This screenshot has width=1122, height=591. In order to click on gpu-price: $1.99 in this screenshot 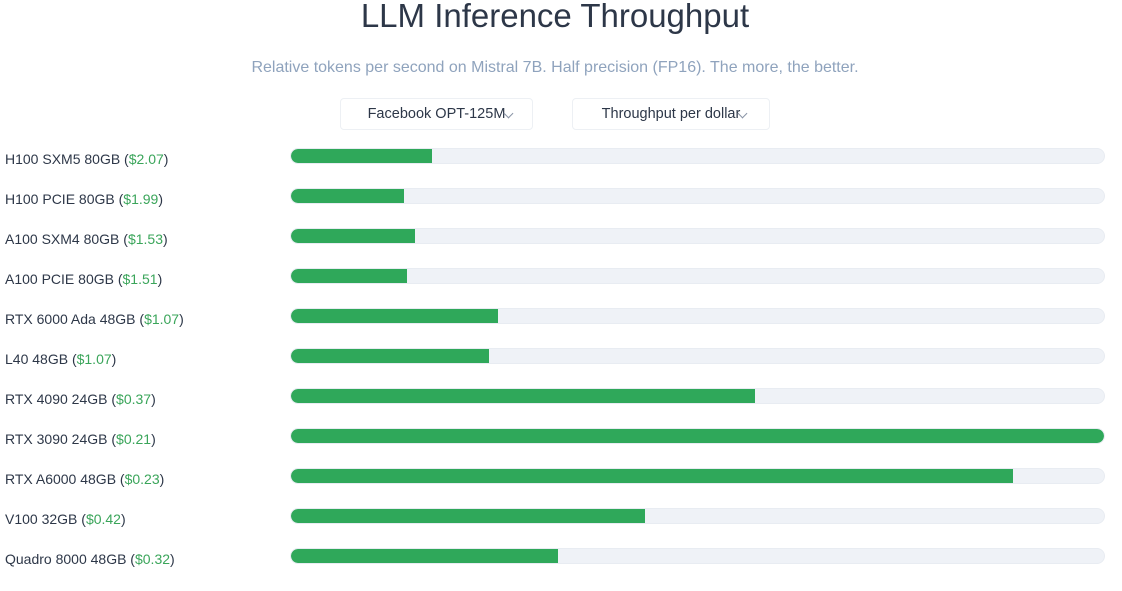, I will do `click(141, 199)`.